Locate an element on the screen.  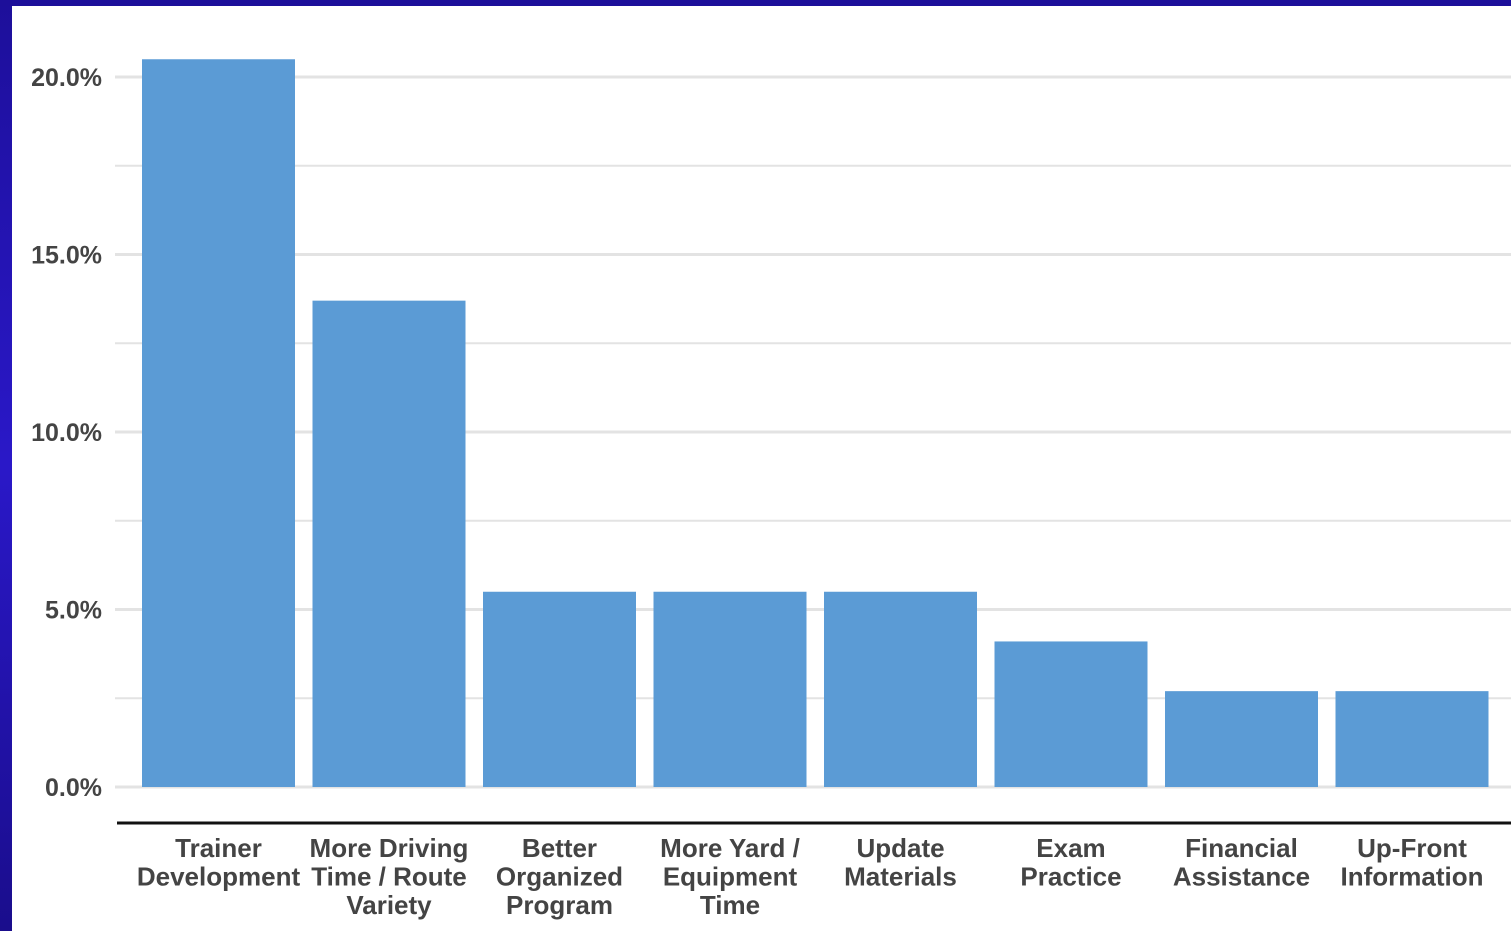
y-tick-label: 10.0% is located at coordinates (66, 433).